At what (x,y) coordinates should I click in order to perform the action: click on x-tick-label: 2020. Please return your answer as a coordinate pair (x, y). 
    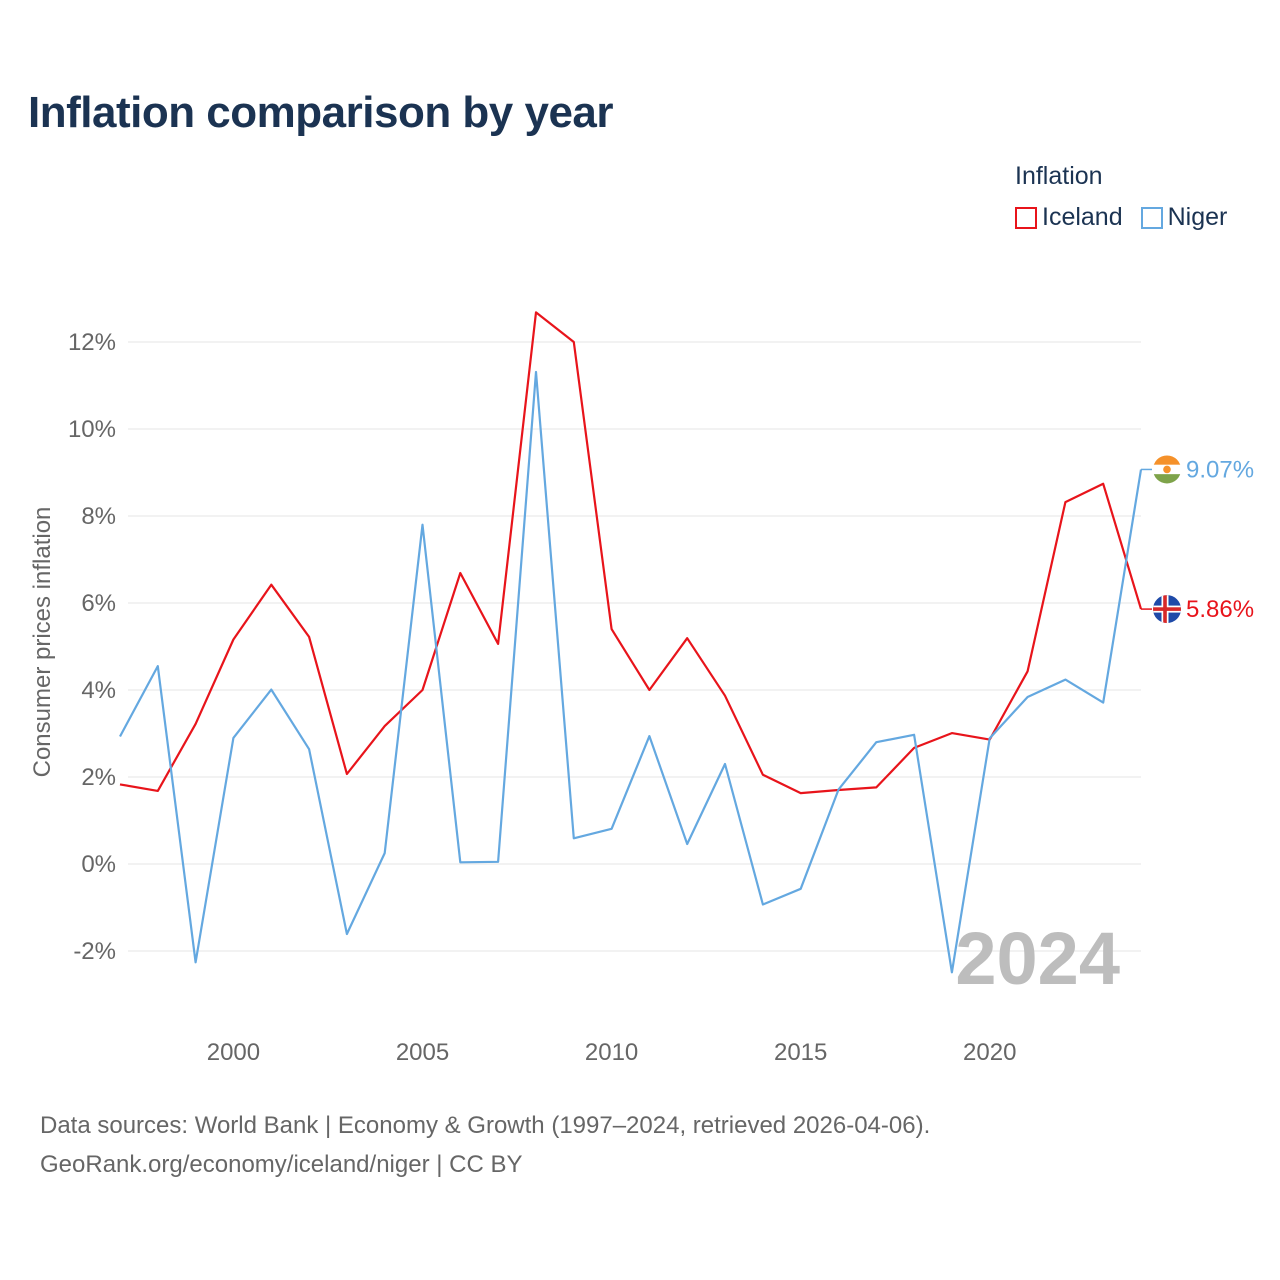
    Looking at the image, I should click on (989, 1052).